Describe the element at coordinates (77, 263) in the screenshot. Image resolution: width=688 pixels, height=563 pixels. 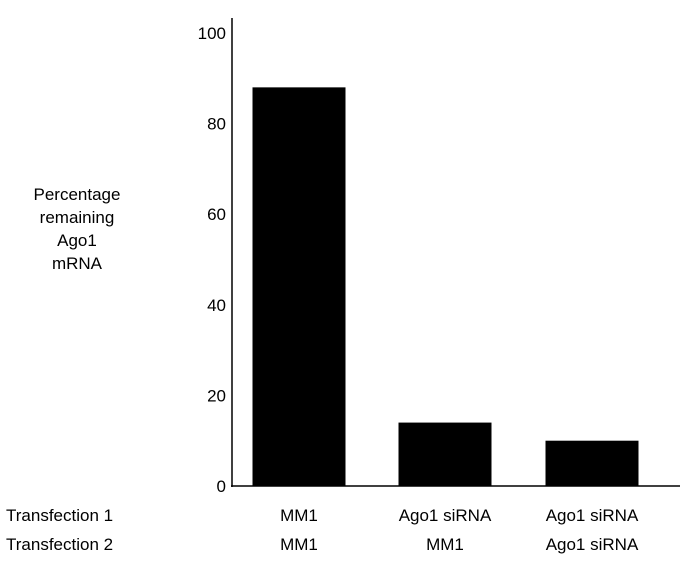
I see `y-axis-label-line: mRNA` at that location.